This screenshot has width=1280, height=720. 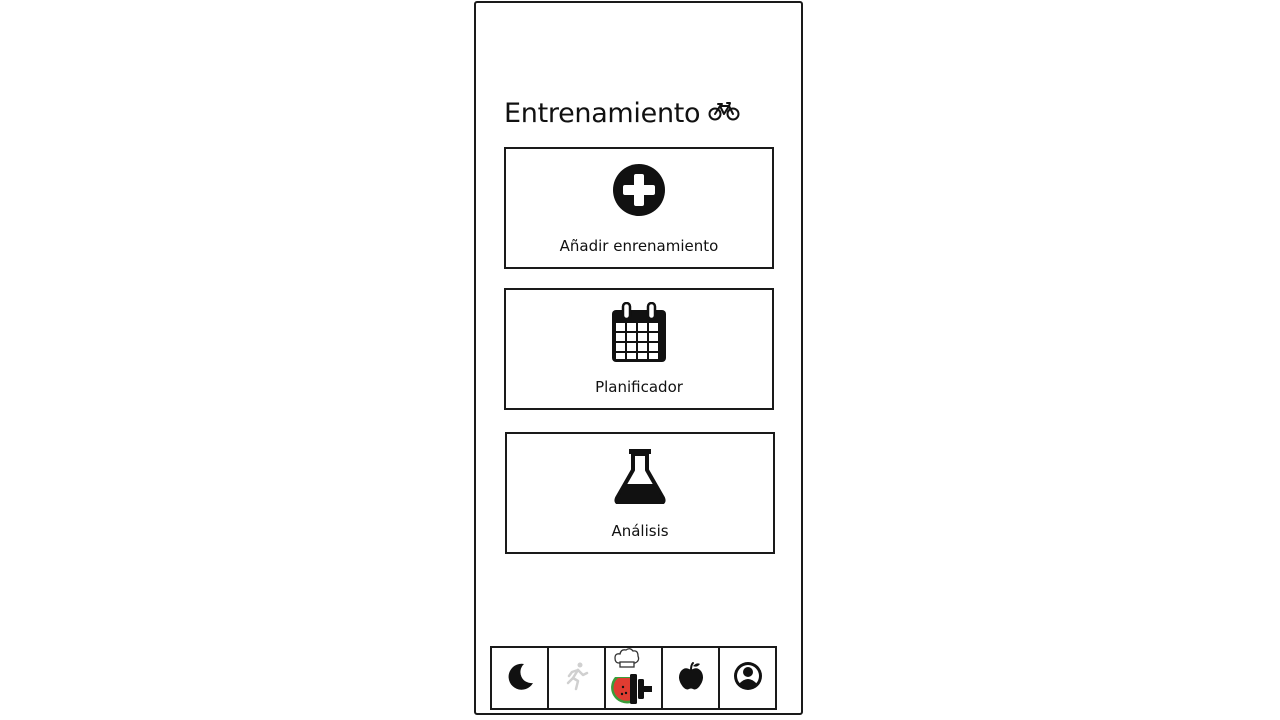 What do you see at coordinates (639, 387) in the screenshot?
I see `planner-label: Planificador` at bounding box center [639, 387].